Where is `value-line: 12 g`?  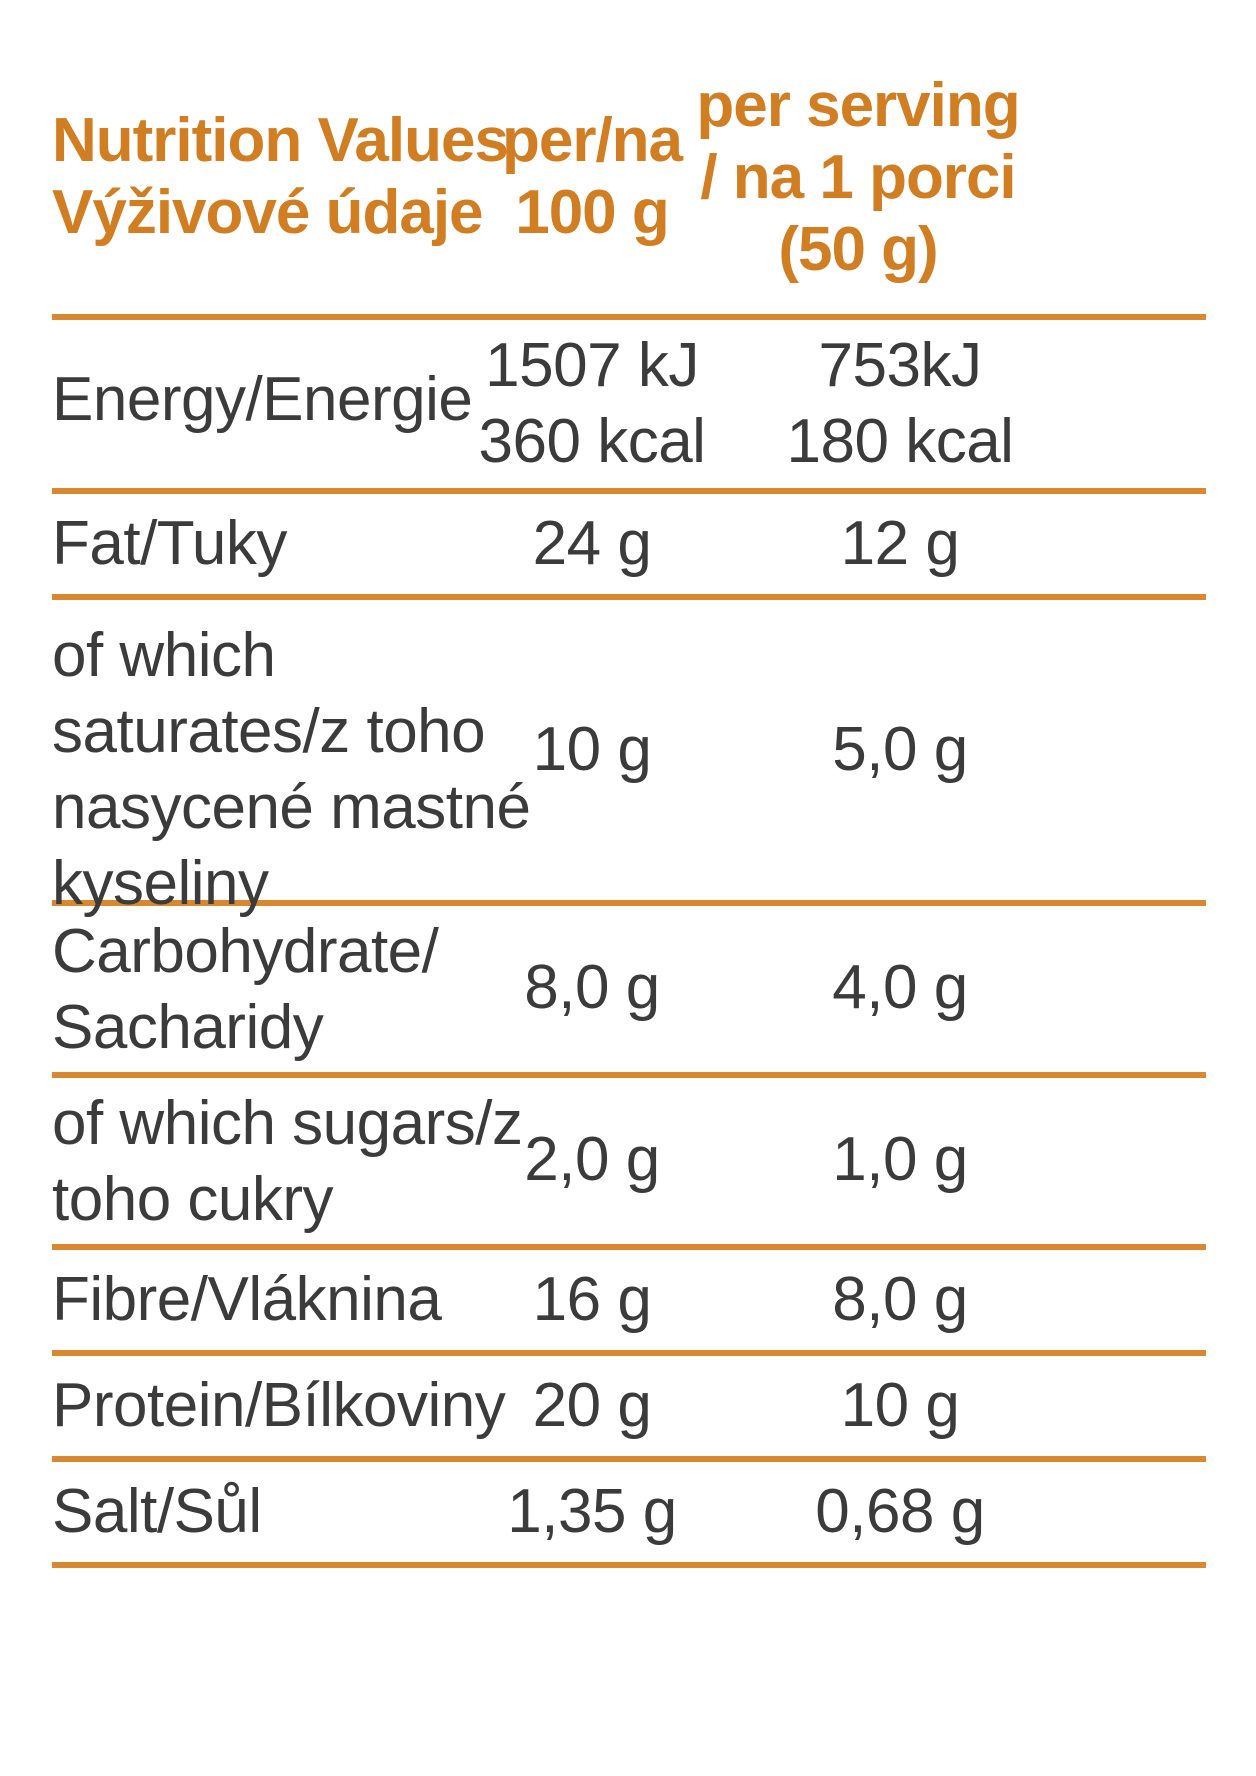
value-line: 12 g is located at coordinates (900, 543).